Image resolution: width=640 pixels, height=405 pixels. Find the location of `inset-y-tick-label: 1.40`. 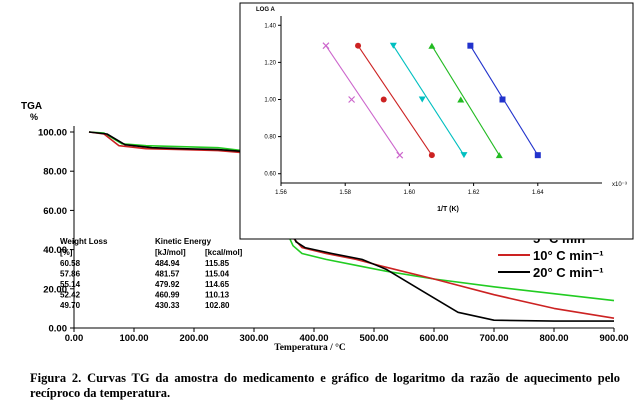

inset-y-tick-label: 1.40 is located at coordinates (270, 26).